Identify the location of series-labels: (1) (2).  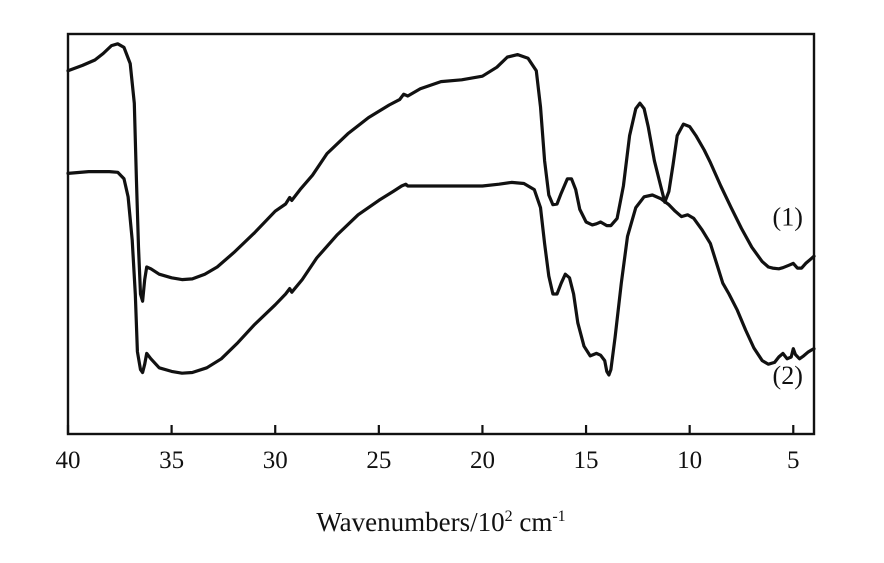
(788, 296).